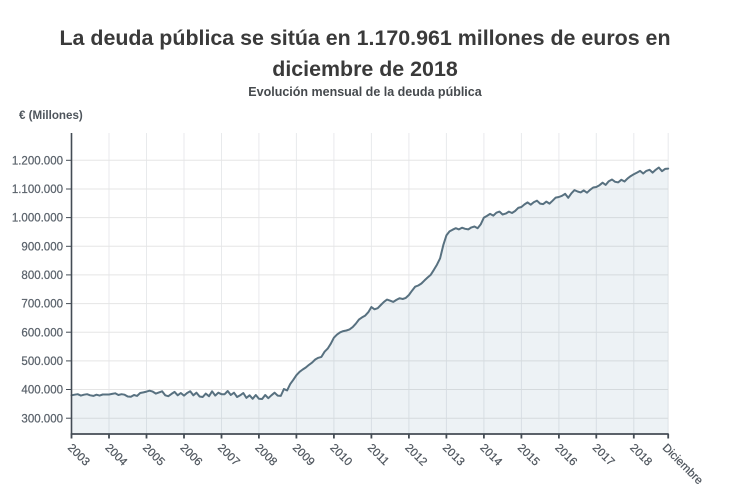  What do you see at coordinates (42, 276) in the screenshot?
I see `svg-text: 800.000` at bounding box center [42, 276].